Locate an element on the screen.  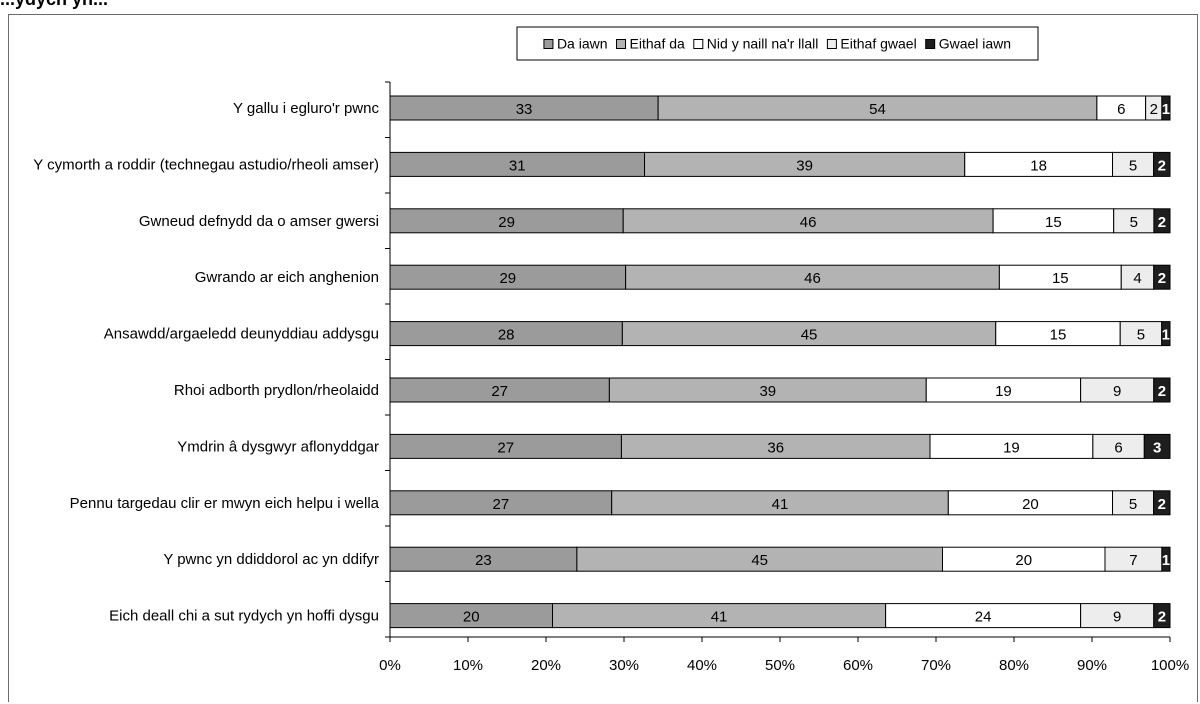
data-label: 33 is located at coordinates (524, 109).